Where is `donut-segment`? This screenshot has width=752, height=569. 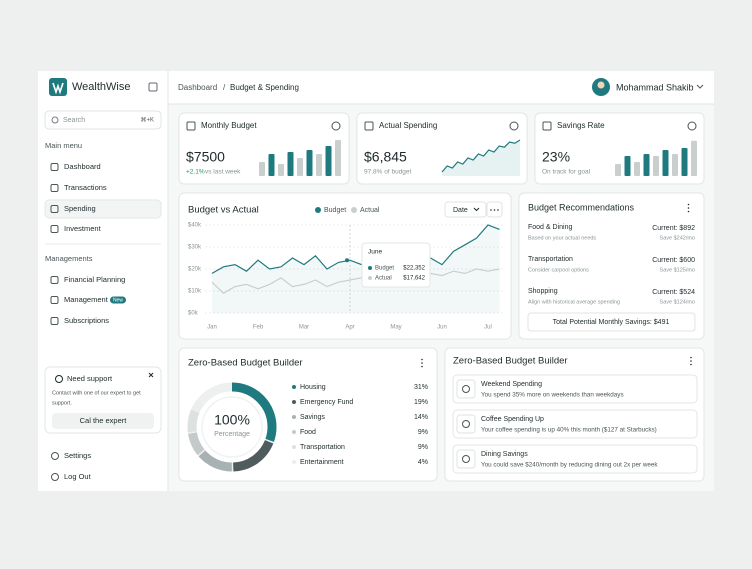
donut-segment is located at coordinates (232, 427).